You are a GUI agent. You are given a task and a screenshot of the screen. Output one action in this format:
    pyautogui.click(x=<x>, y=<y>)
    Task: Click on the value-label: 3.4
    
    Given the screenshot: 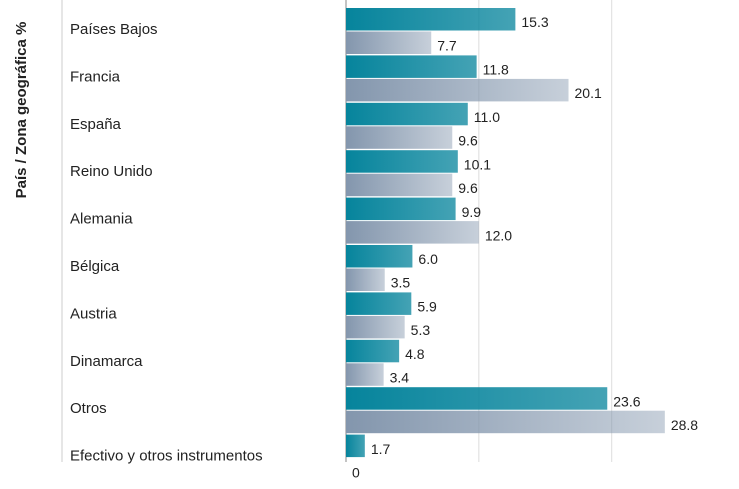 What is the action you would take?
    pyautogui.click(x=400, y=378)
    